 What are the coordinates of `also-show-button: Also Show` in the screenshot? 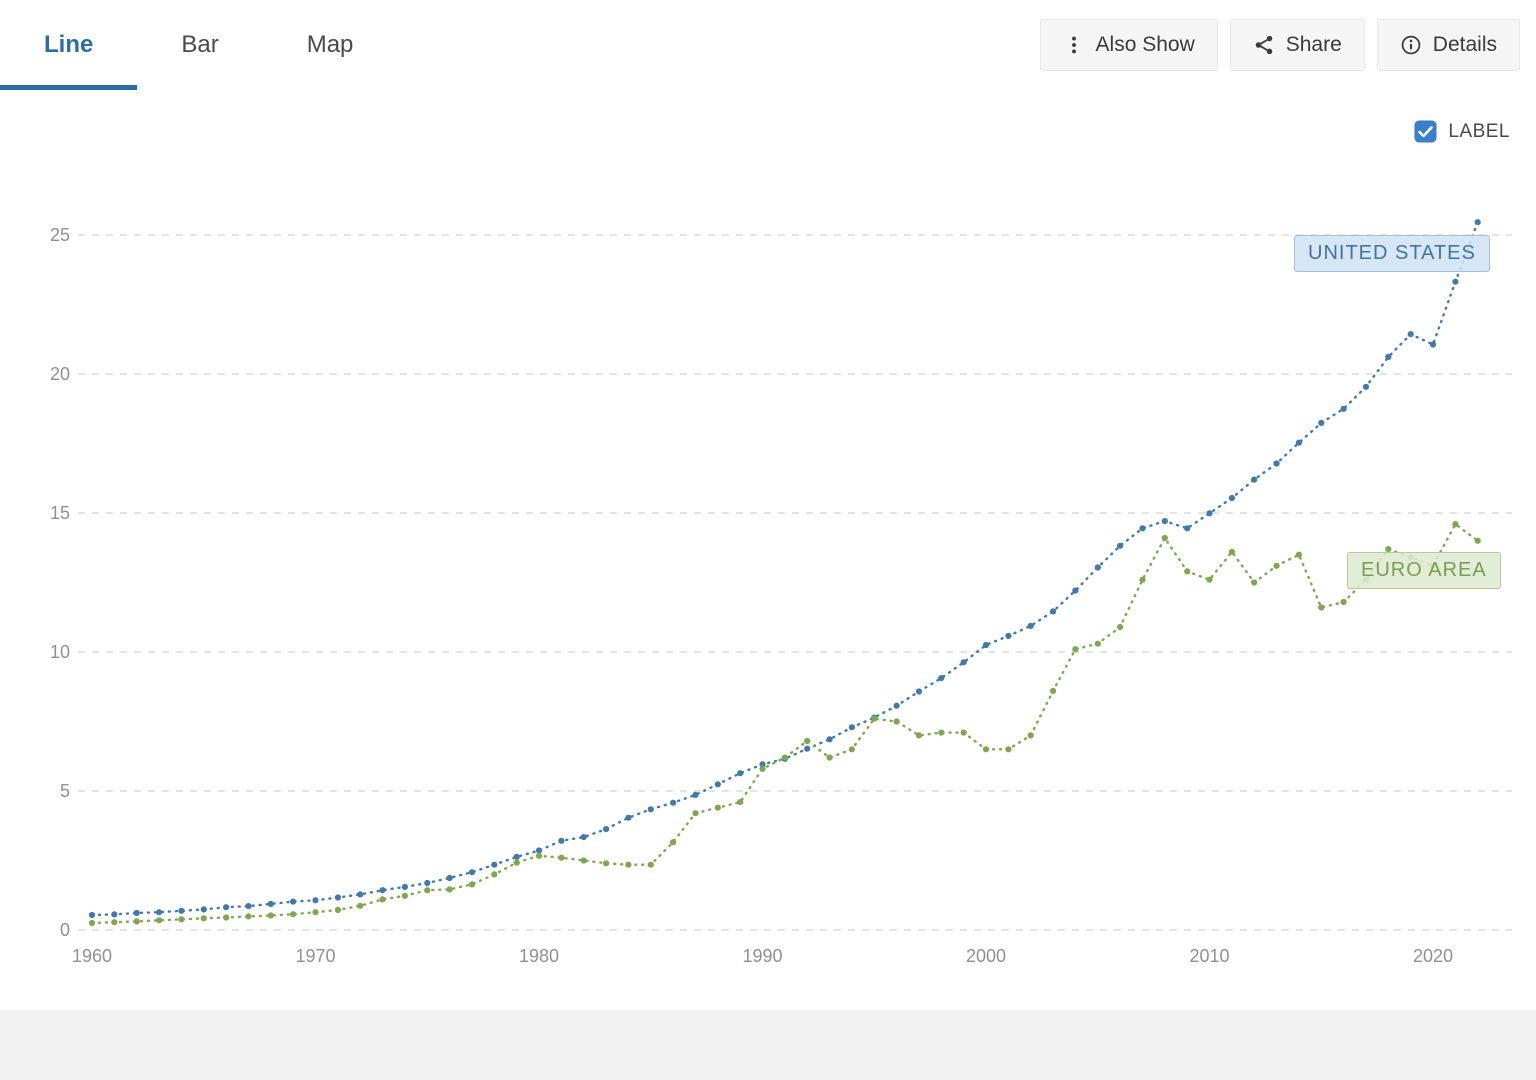 It's located at (1128, 45).